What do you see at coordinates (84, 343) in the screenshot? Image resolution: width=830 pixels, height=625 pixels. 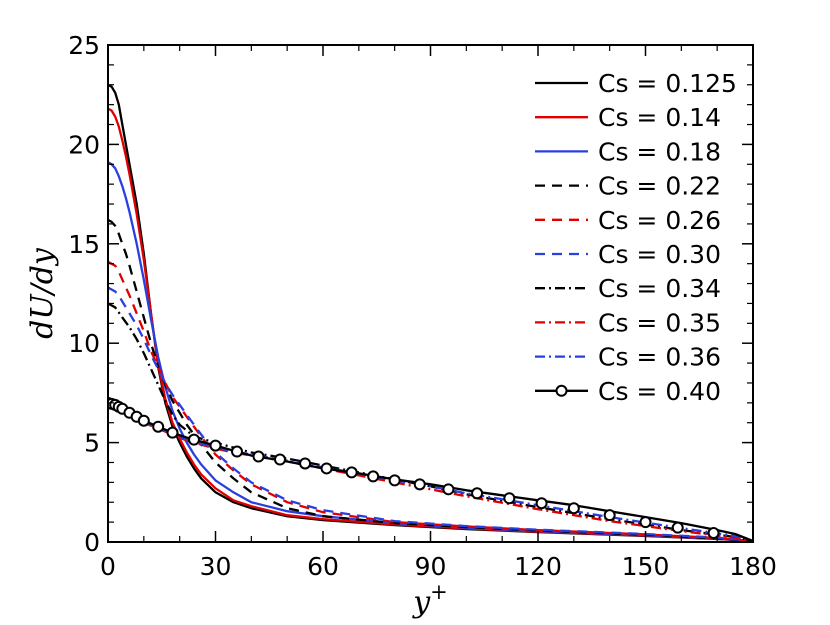 I see `y-tick-label: 10` at bounding box center [84, 343].